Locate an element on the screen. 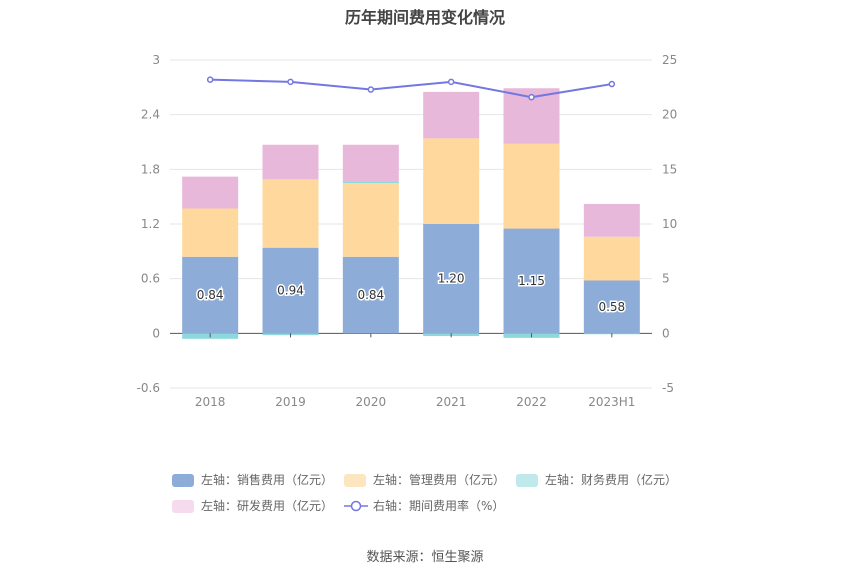 The image size is (850, 575). legend-label-expense-rate: 右轴：期间费用率（%） is located at coordinates (439, 506).